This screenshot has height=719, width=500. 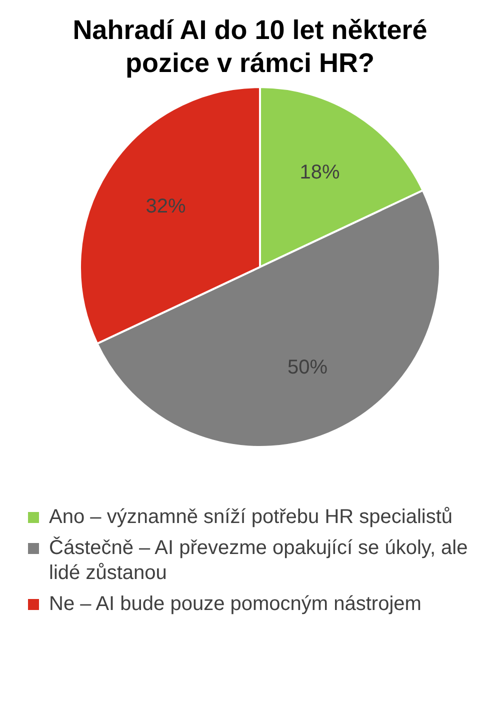 What do you see at coordinates (251, 517) in the screenshot?
I see `legend-label: Ano – významně sníží potřebu HR specialistů` at bounding box center [251, 517].